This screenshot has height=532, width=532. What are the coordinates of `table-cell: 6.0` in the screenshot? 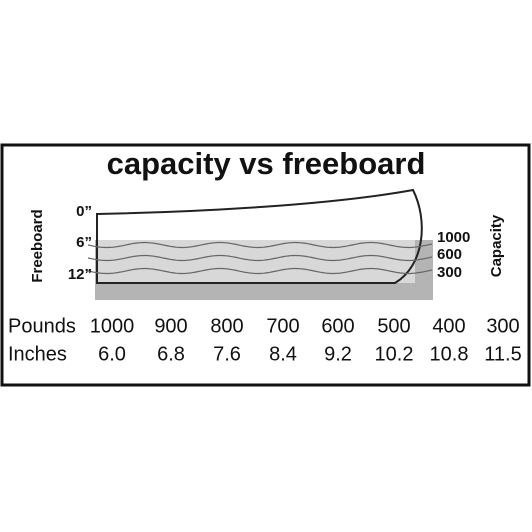 It's located at (112, 354).